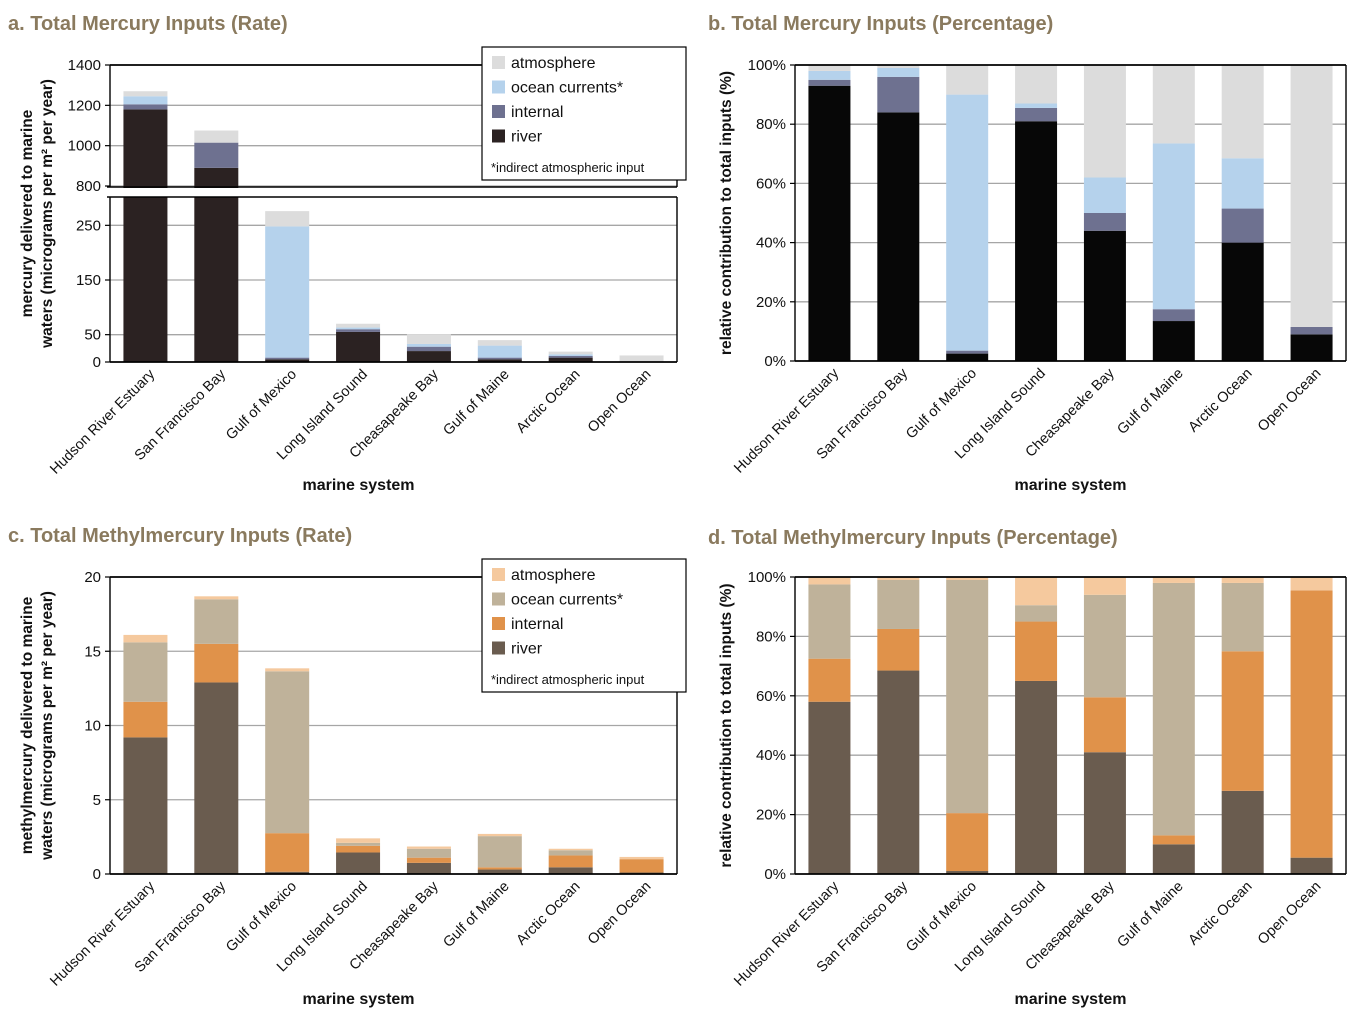 The width and height of the screenshot is (1347, 1010). I want to click on bar-san-francisco-bay-river, so click(898, 236).